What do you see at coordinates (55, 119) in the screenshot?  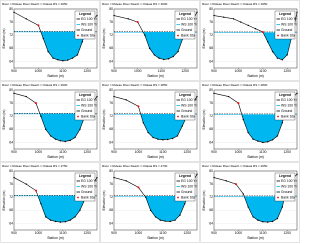 I see `plot-frame` at bounding box center [55, 119].